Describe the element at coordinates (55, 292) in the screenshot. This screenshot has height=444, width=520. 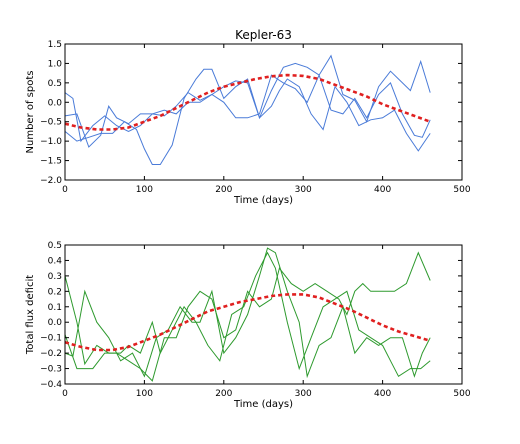
I see `chart-2-ytick-label: 0.2` at that location.